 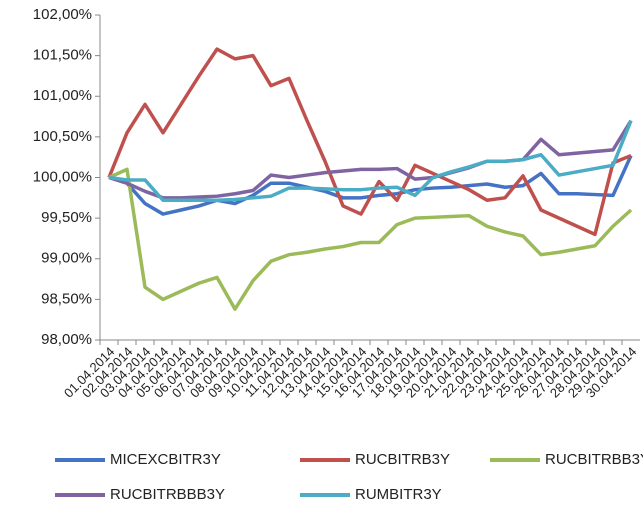 What do you see at coordinates (66, 339) in the screenshot?
I see `y-tick-label: 98,00%` at bounding box center [66, 339].